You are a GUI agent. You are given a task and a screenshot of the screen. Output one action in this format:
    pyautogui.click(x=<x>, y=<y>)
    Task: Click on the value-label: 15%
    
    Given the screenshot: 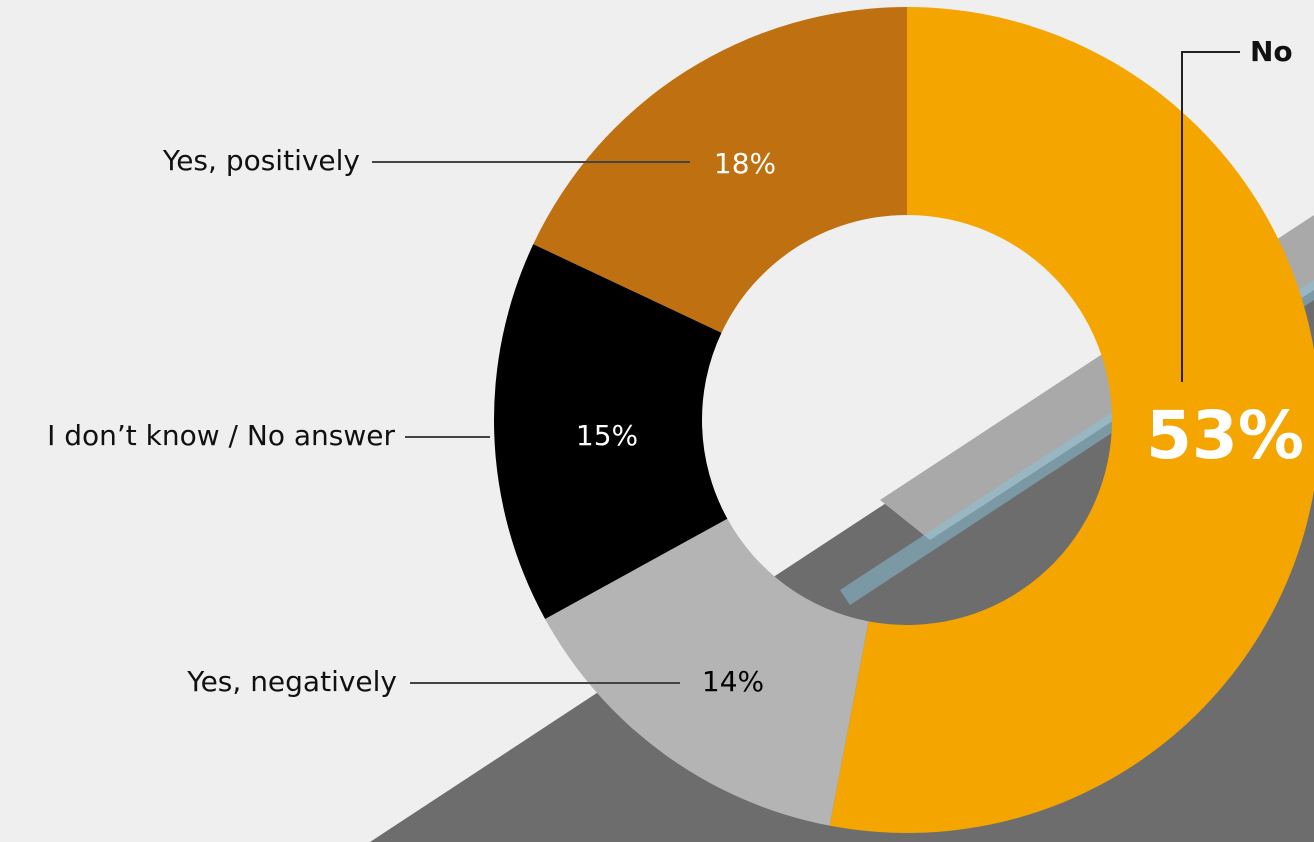 What is the action you would take?
    pyautogui.click(x=607, y=435)
    